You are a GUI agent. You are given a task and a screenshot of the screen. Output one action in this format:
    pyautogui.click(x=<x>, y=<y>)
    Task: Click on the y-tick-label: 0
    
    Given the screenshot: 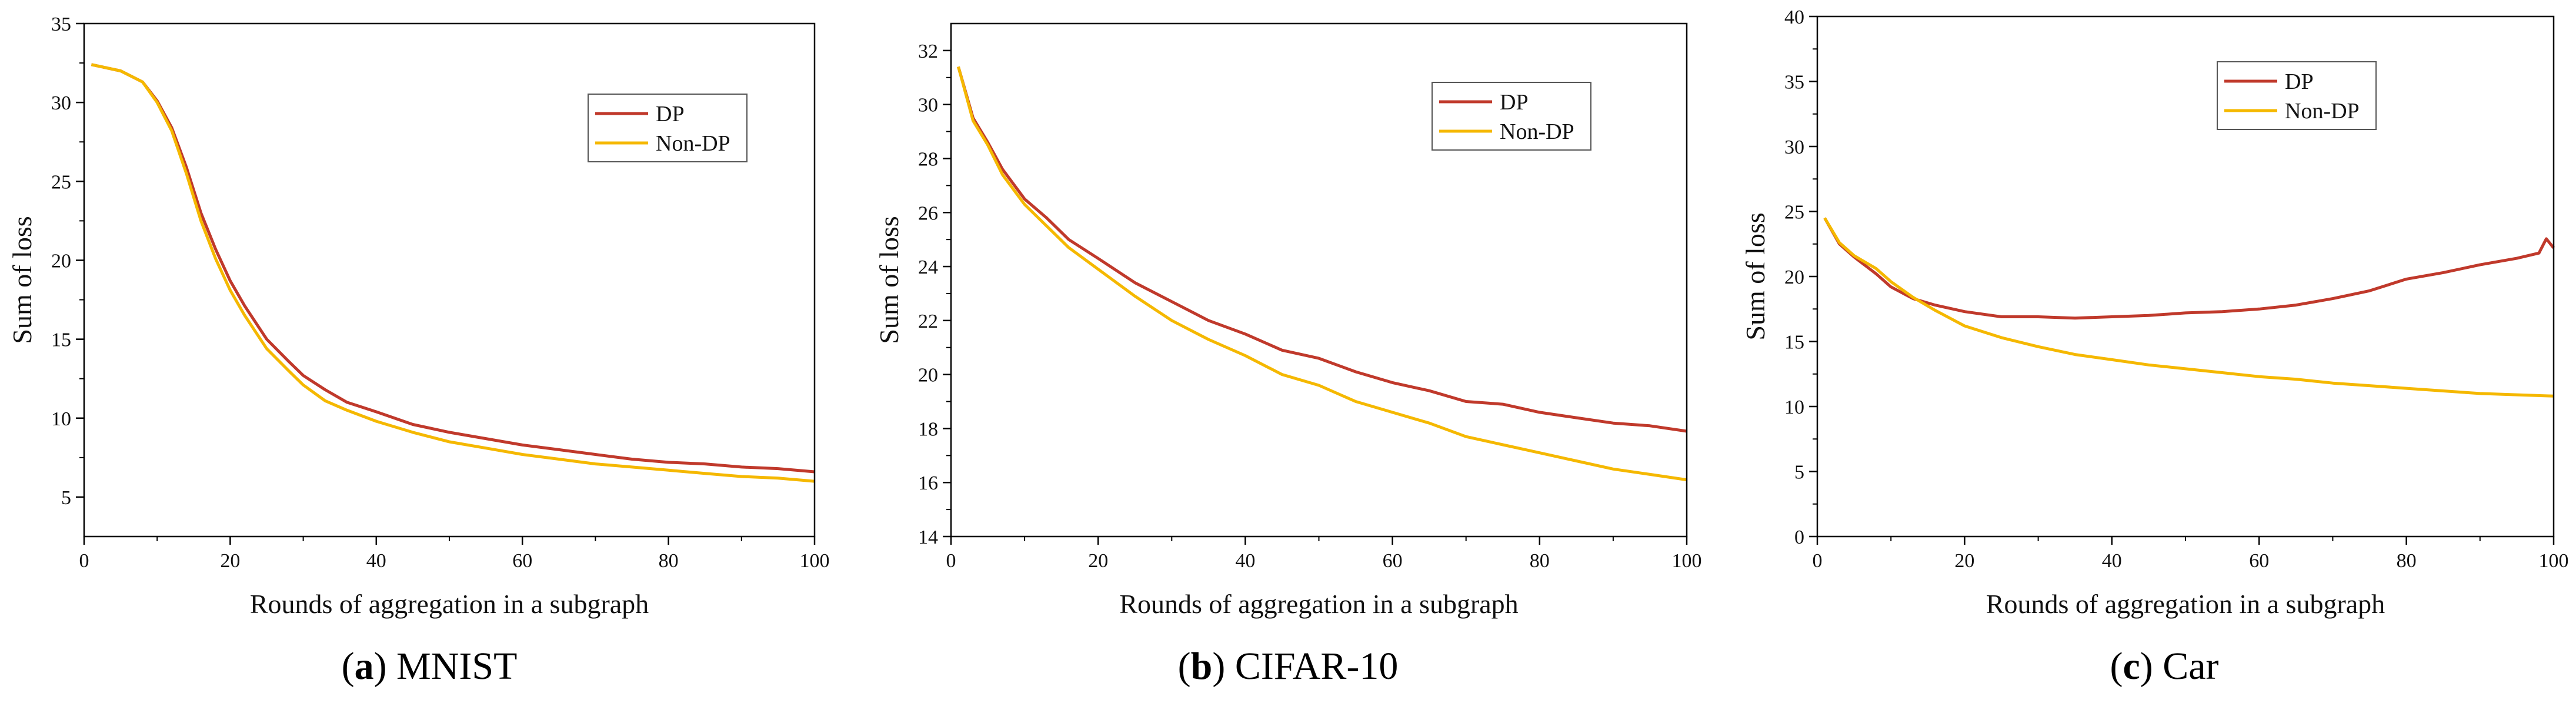 What is the action you would take?
    pyautogui.click(x=1799, y=538)
    